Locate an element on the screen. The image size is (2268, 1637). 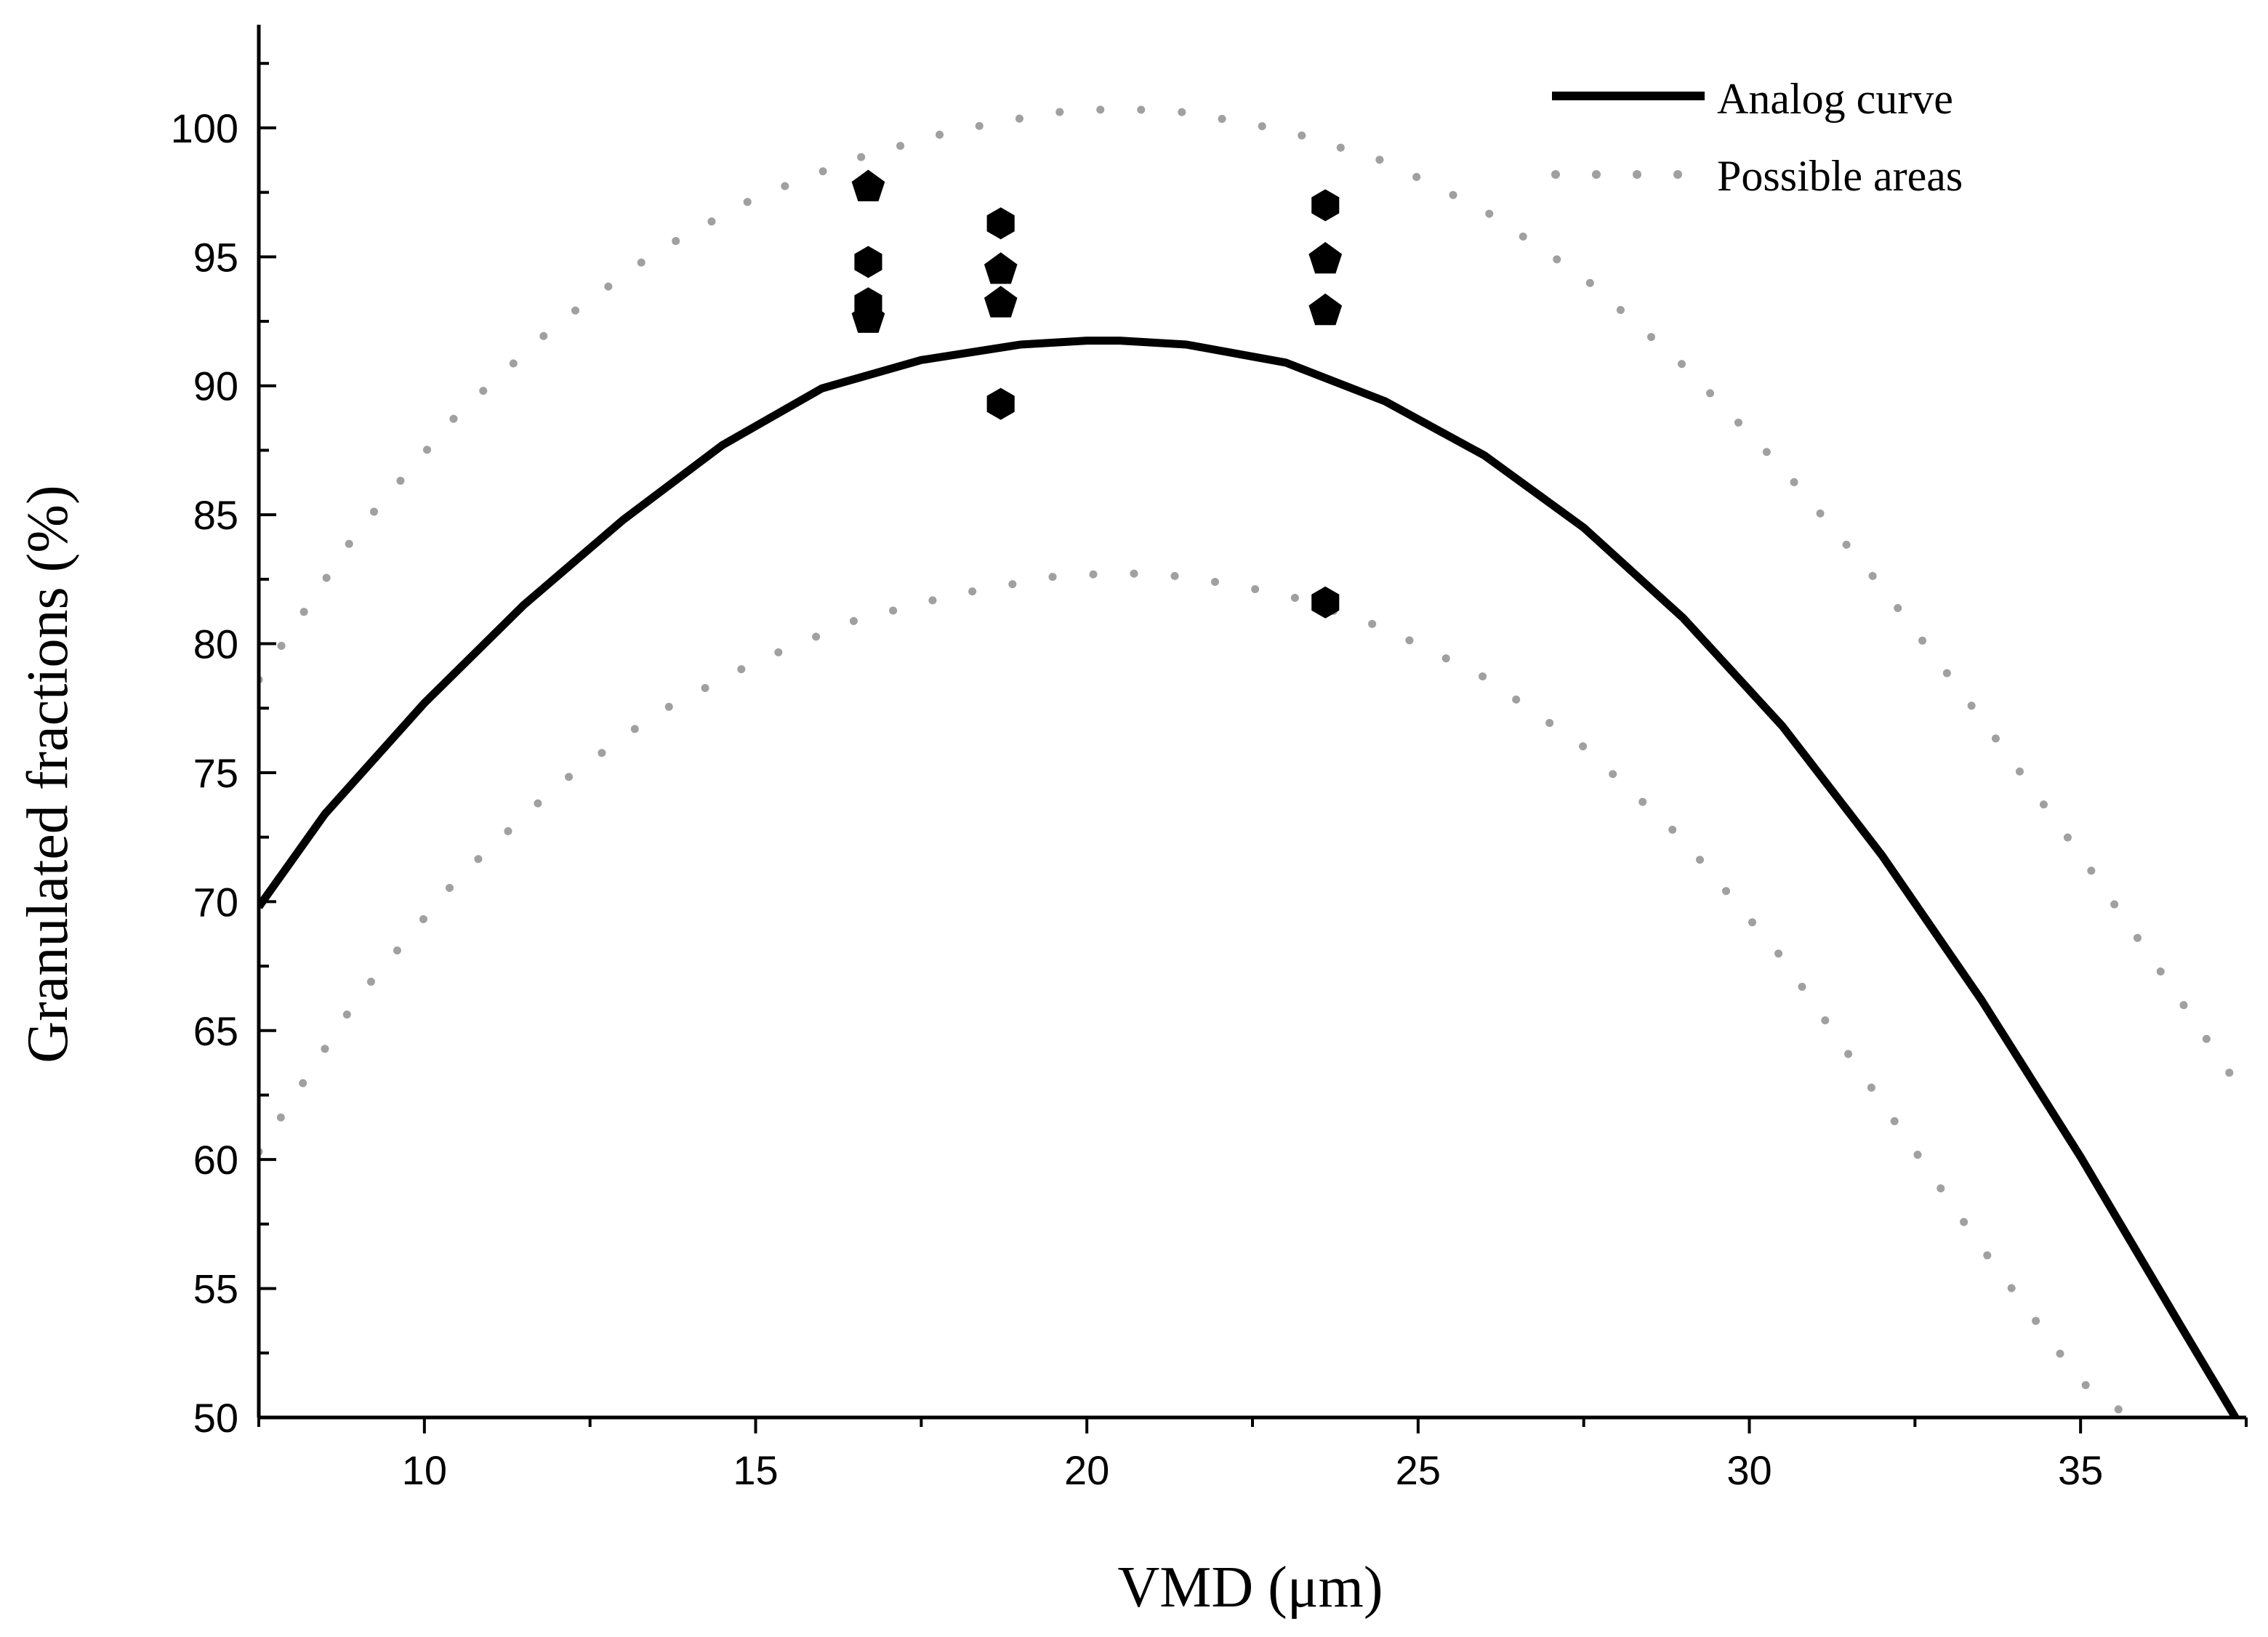
y-tick-label: 55 is located at coordinates (215, 1289).